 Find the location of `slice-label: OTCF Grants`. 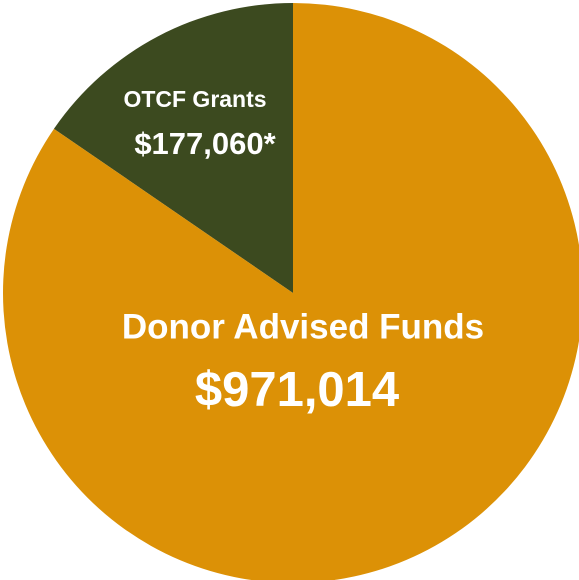

slice-label: OTCF Grants is located at coordinates (194, 99).